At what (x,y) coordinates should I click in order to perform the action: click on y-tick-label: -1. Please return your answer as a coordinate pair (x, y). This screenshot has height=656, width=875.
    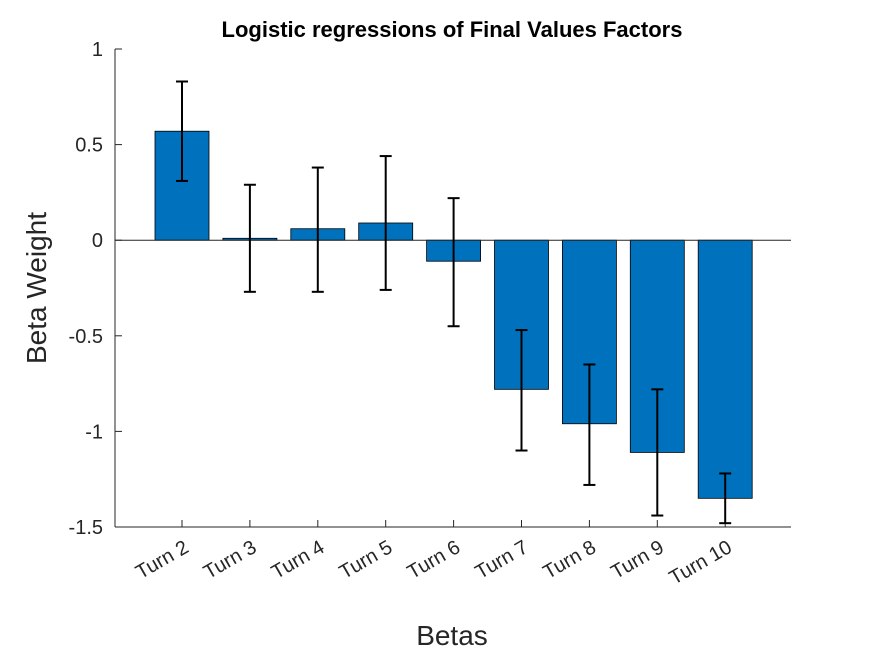
    Looking at the image, I should click on (94, 432).